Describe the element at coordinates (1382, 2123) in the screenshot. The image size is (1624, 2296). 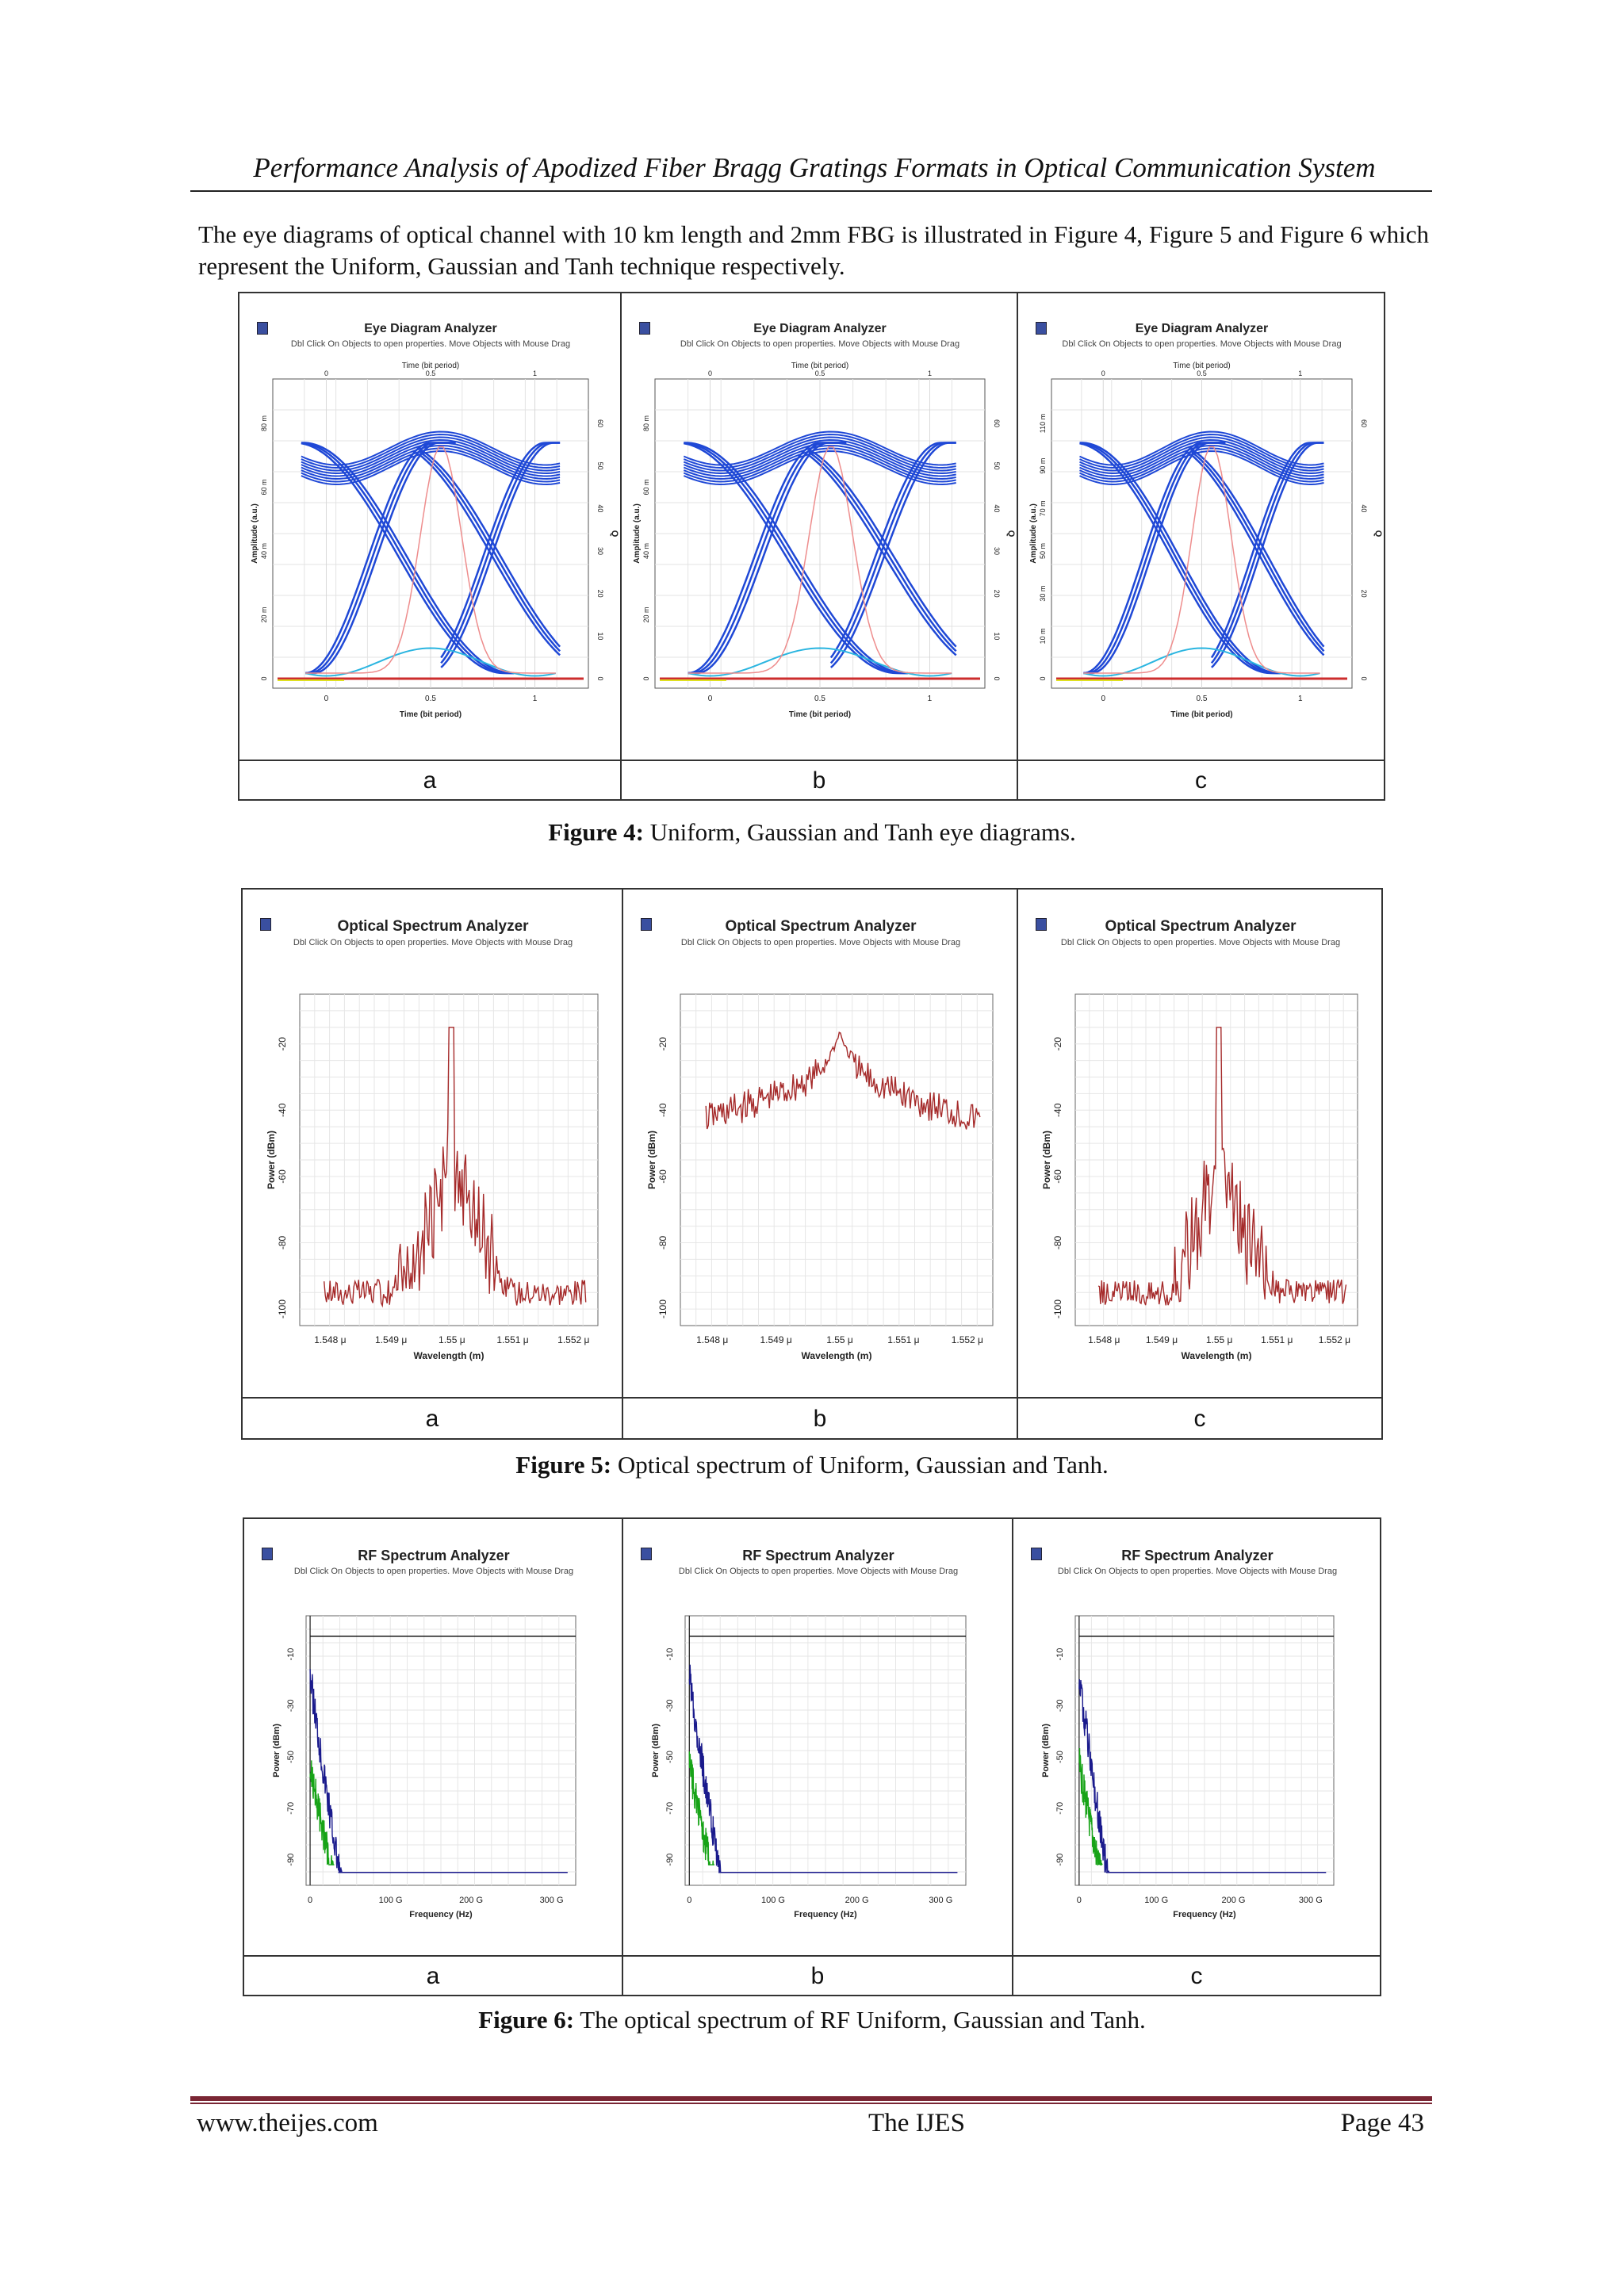
I see `footer-page-number: Page 43` at that location.